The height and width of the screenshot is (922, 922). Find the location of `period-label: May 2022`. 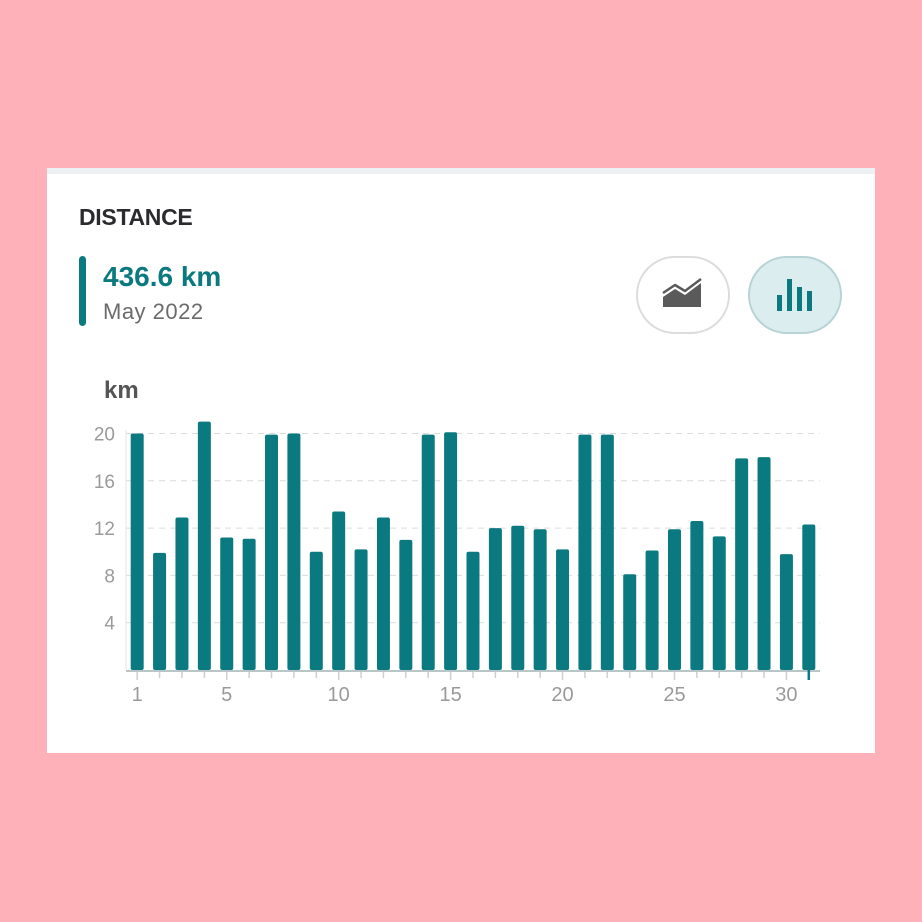

period-label: May 2022 is located at coordinates (153, 311).